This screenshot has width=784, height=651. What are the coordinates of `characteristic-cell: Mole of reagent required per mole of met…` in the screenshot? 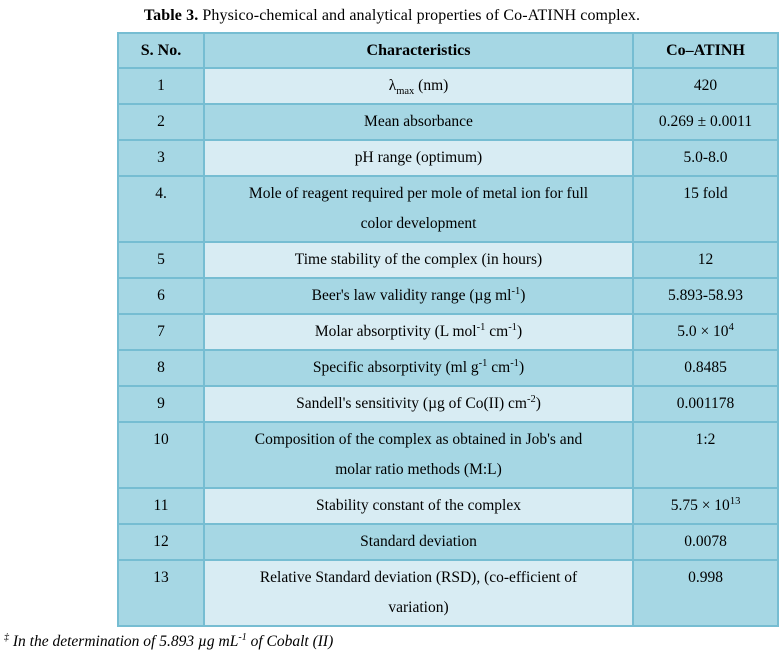 It's located at (418, 209).